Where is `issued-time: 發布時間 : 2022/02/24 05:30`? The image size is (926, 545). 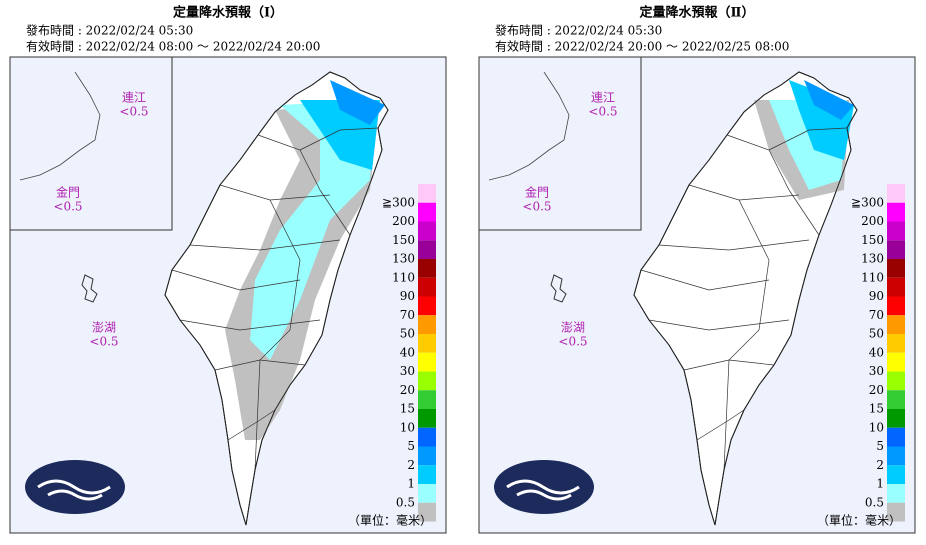
issued-time: 發布時間 : 2022/02/24 05:30 is located at coordinates (578, 30).